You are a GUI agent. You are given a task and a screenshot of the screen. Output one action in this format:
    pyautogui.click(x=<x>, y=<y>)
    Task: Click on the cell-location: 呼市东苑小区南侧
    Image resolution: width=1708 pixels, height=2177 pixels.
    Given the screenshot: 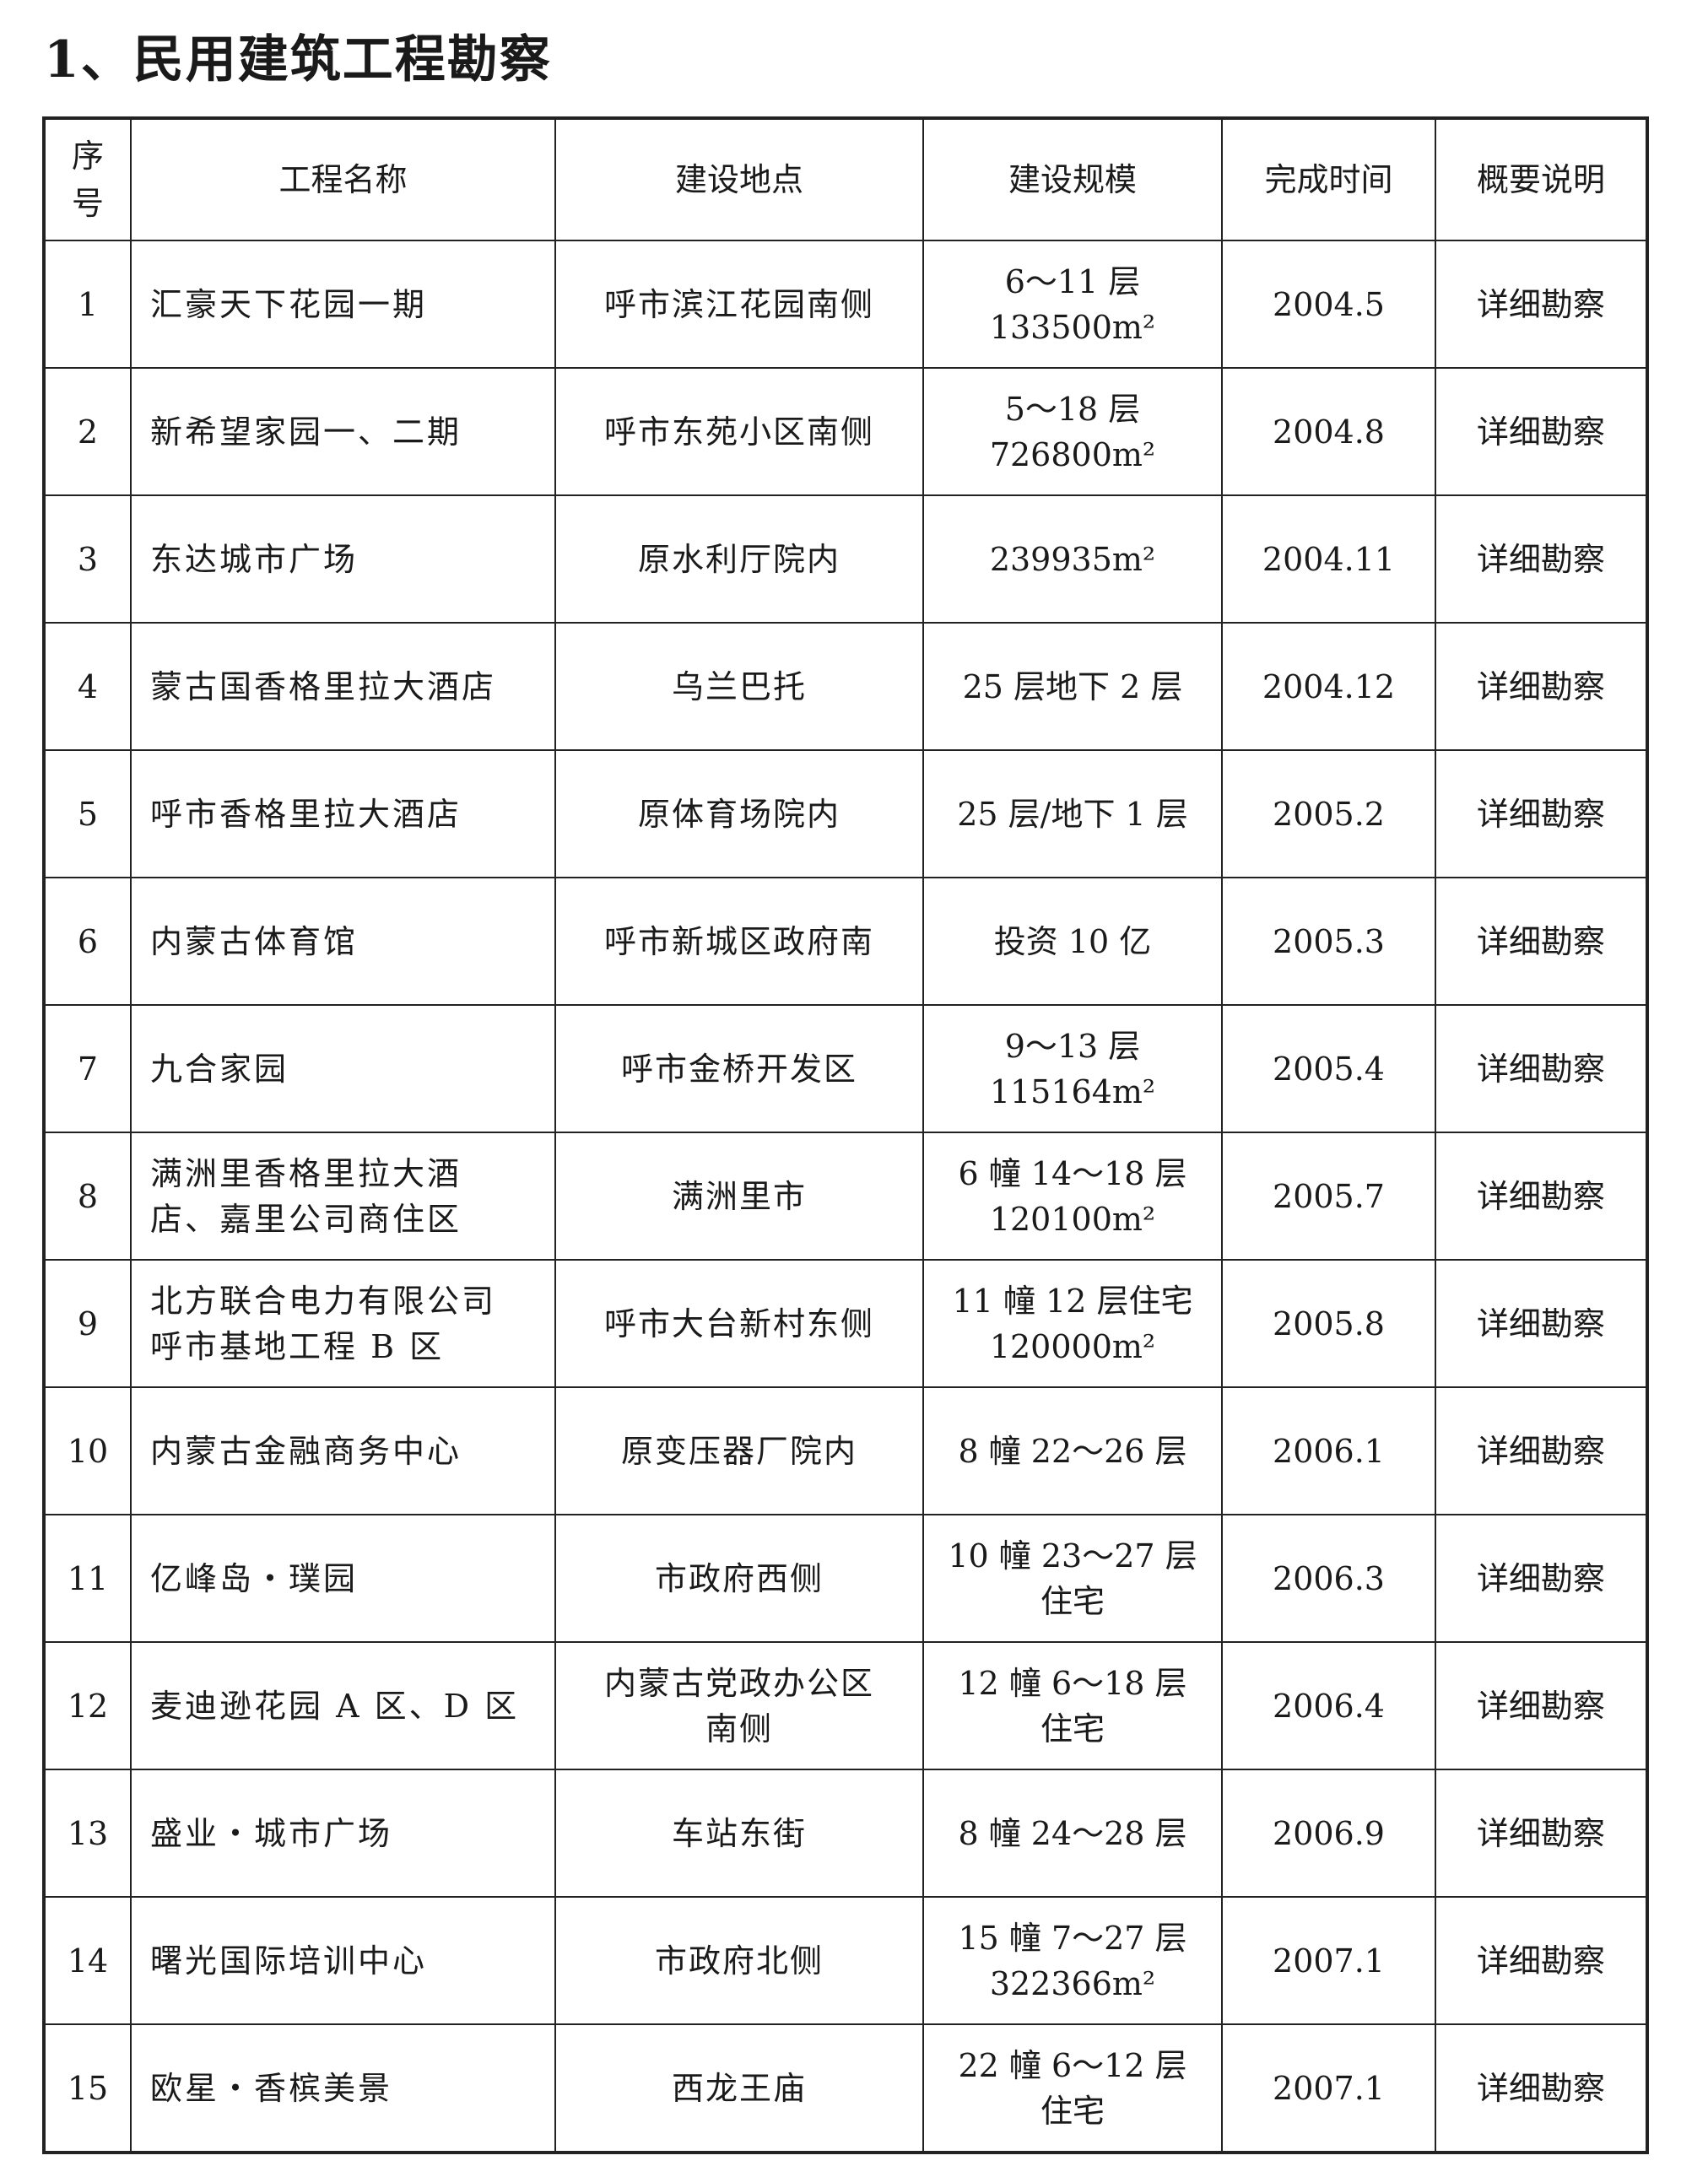 What is the action you would take?
    pyautogui.click(x=739, y=431)
    